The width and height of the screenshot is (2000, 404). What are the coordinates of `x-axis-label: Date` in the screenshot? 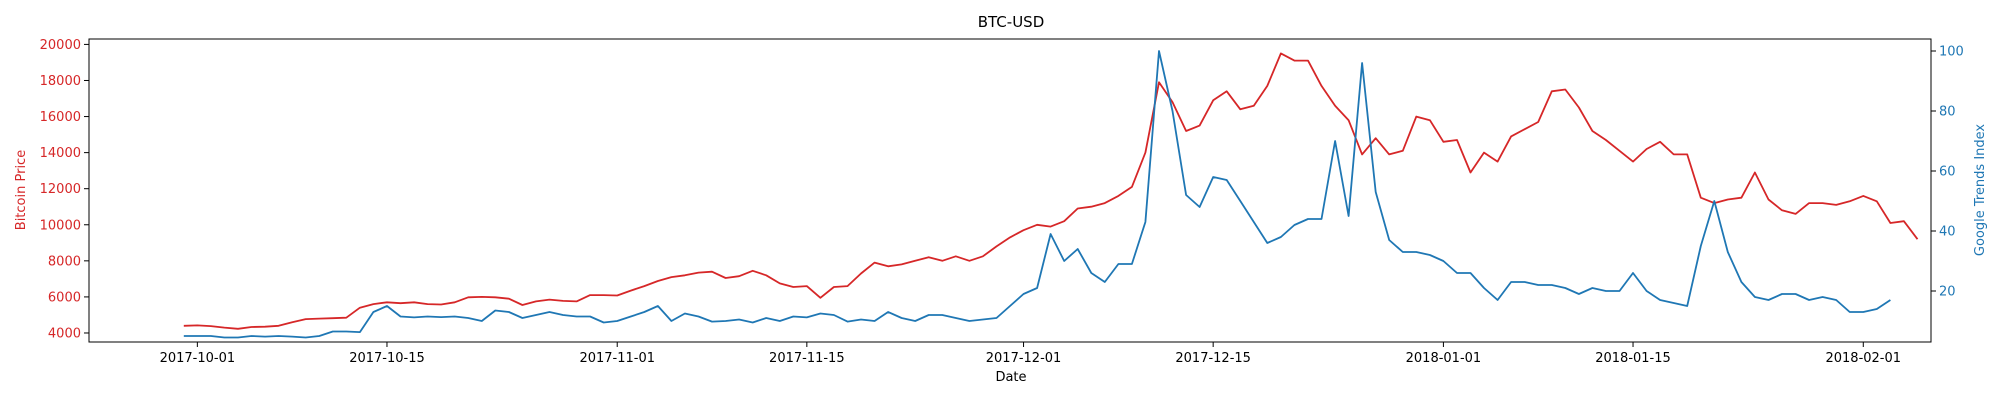 It's located at (1010, 377).